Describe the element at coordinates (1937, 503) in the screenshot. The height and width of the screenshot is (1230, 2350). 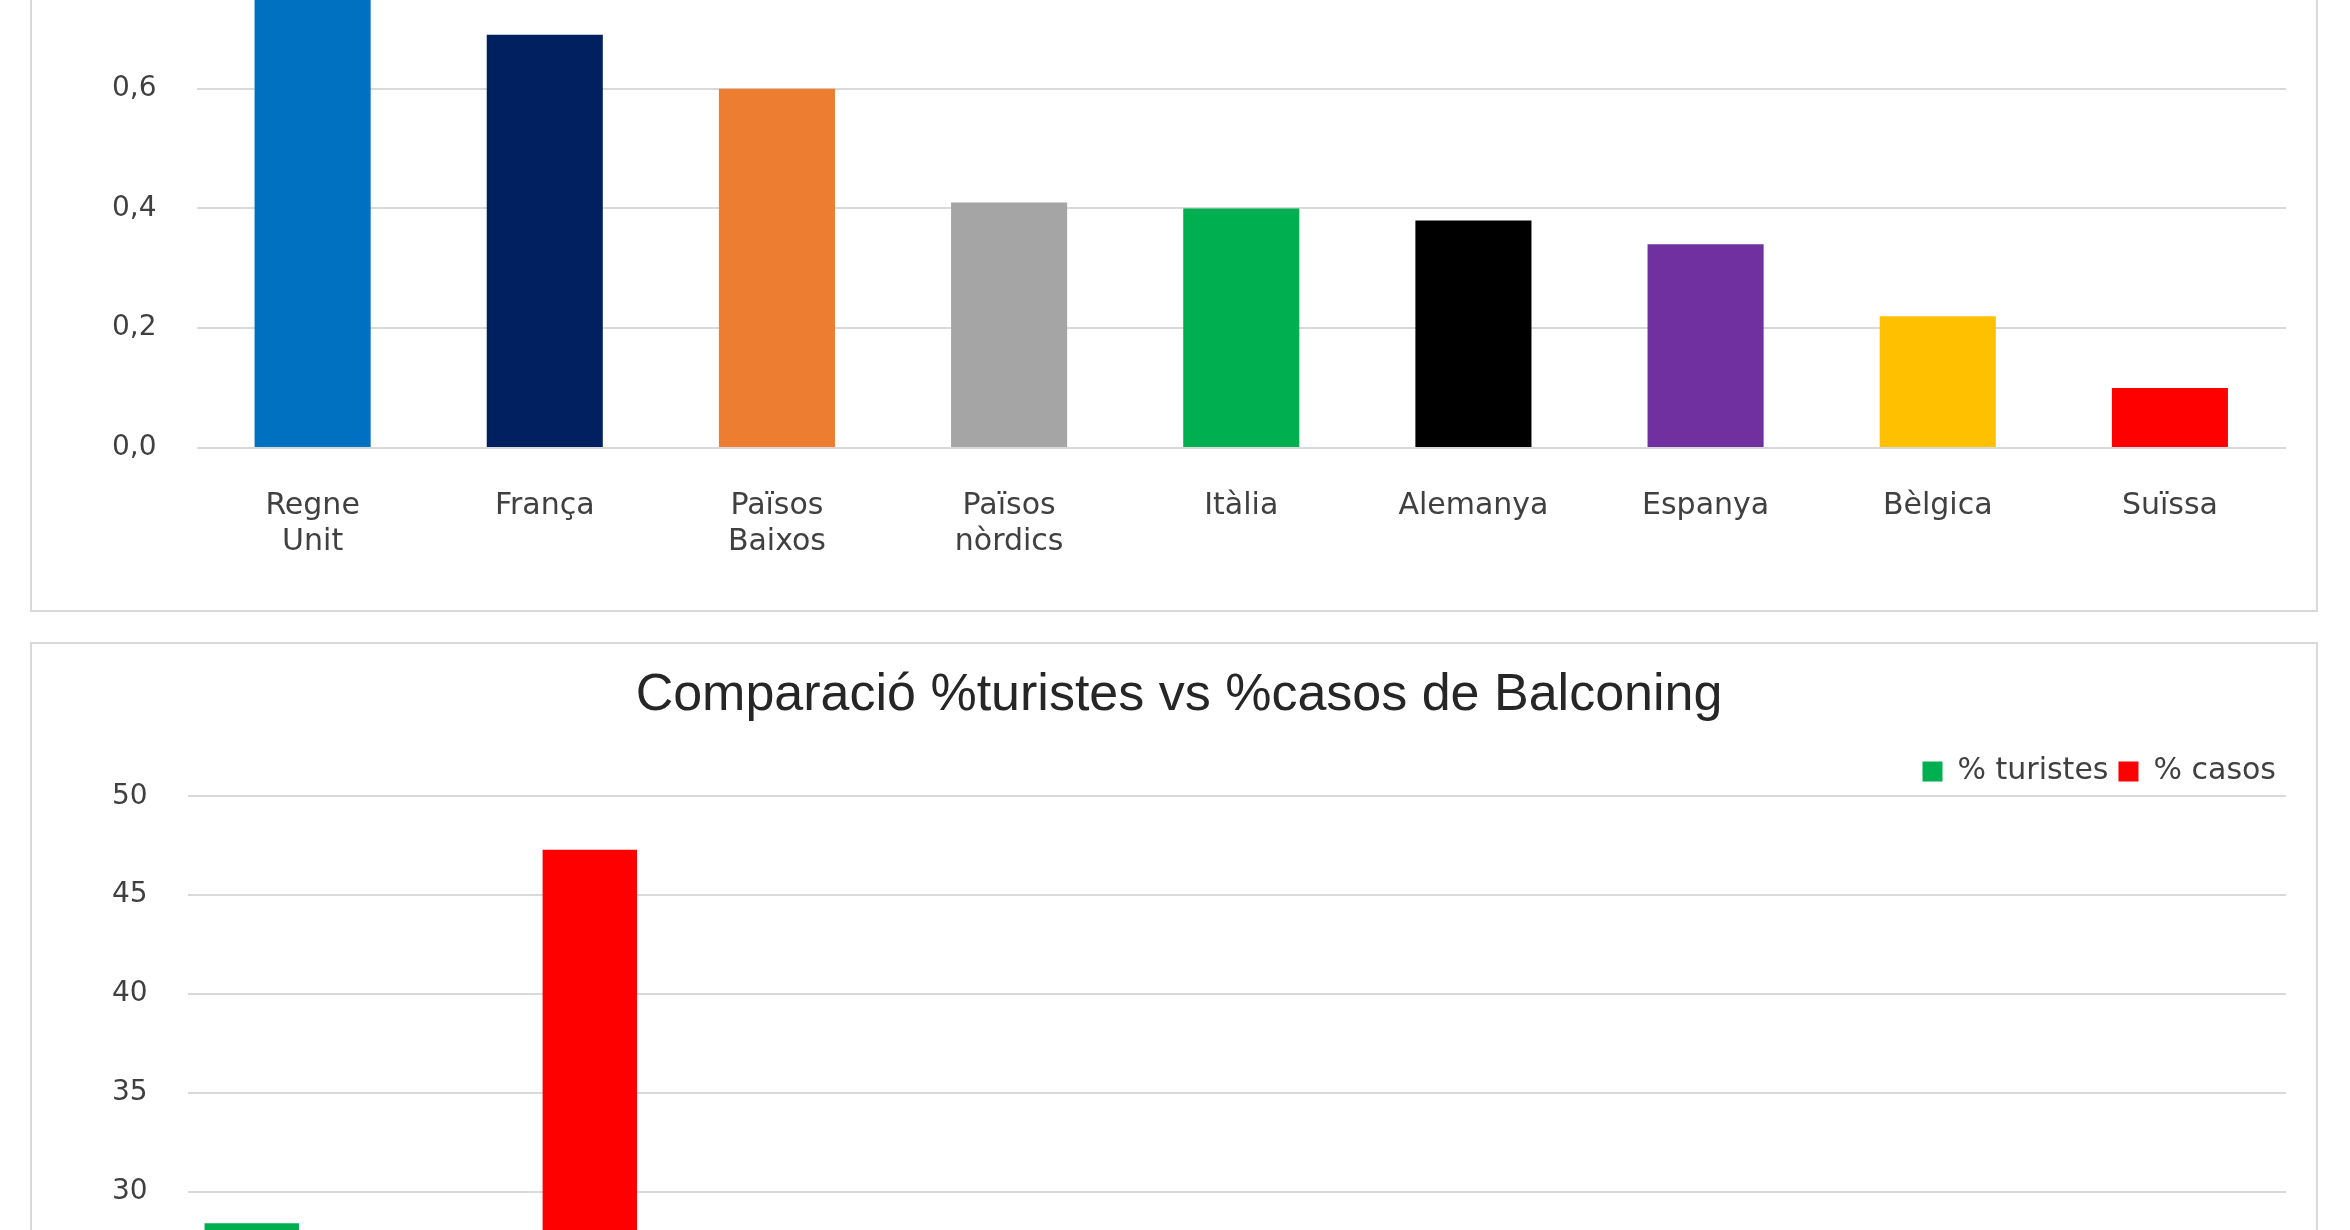
I see `x-tick-label: Bèlgica` at that location.